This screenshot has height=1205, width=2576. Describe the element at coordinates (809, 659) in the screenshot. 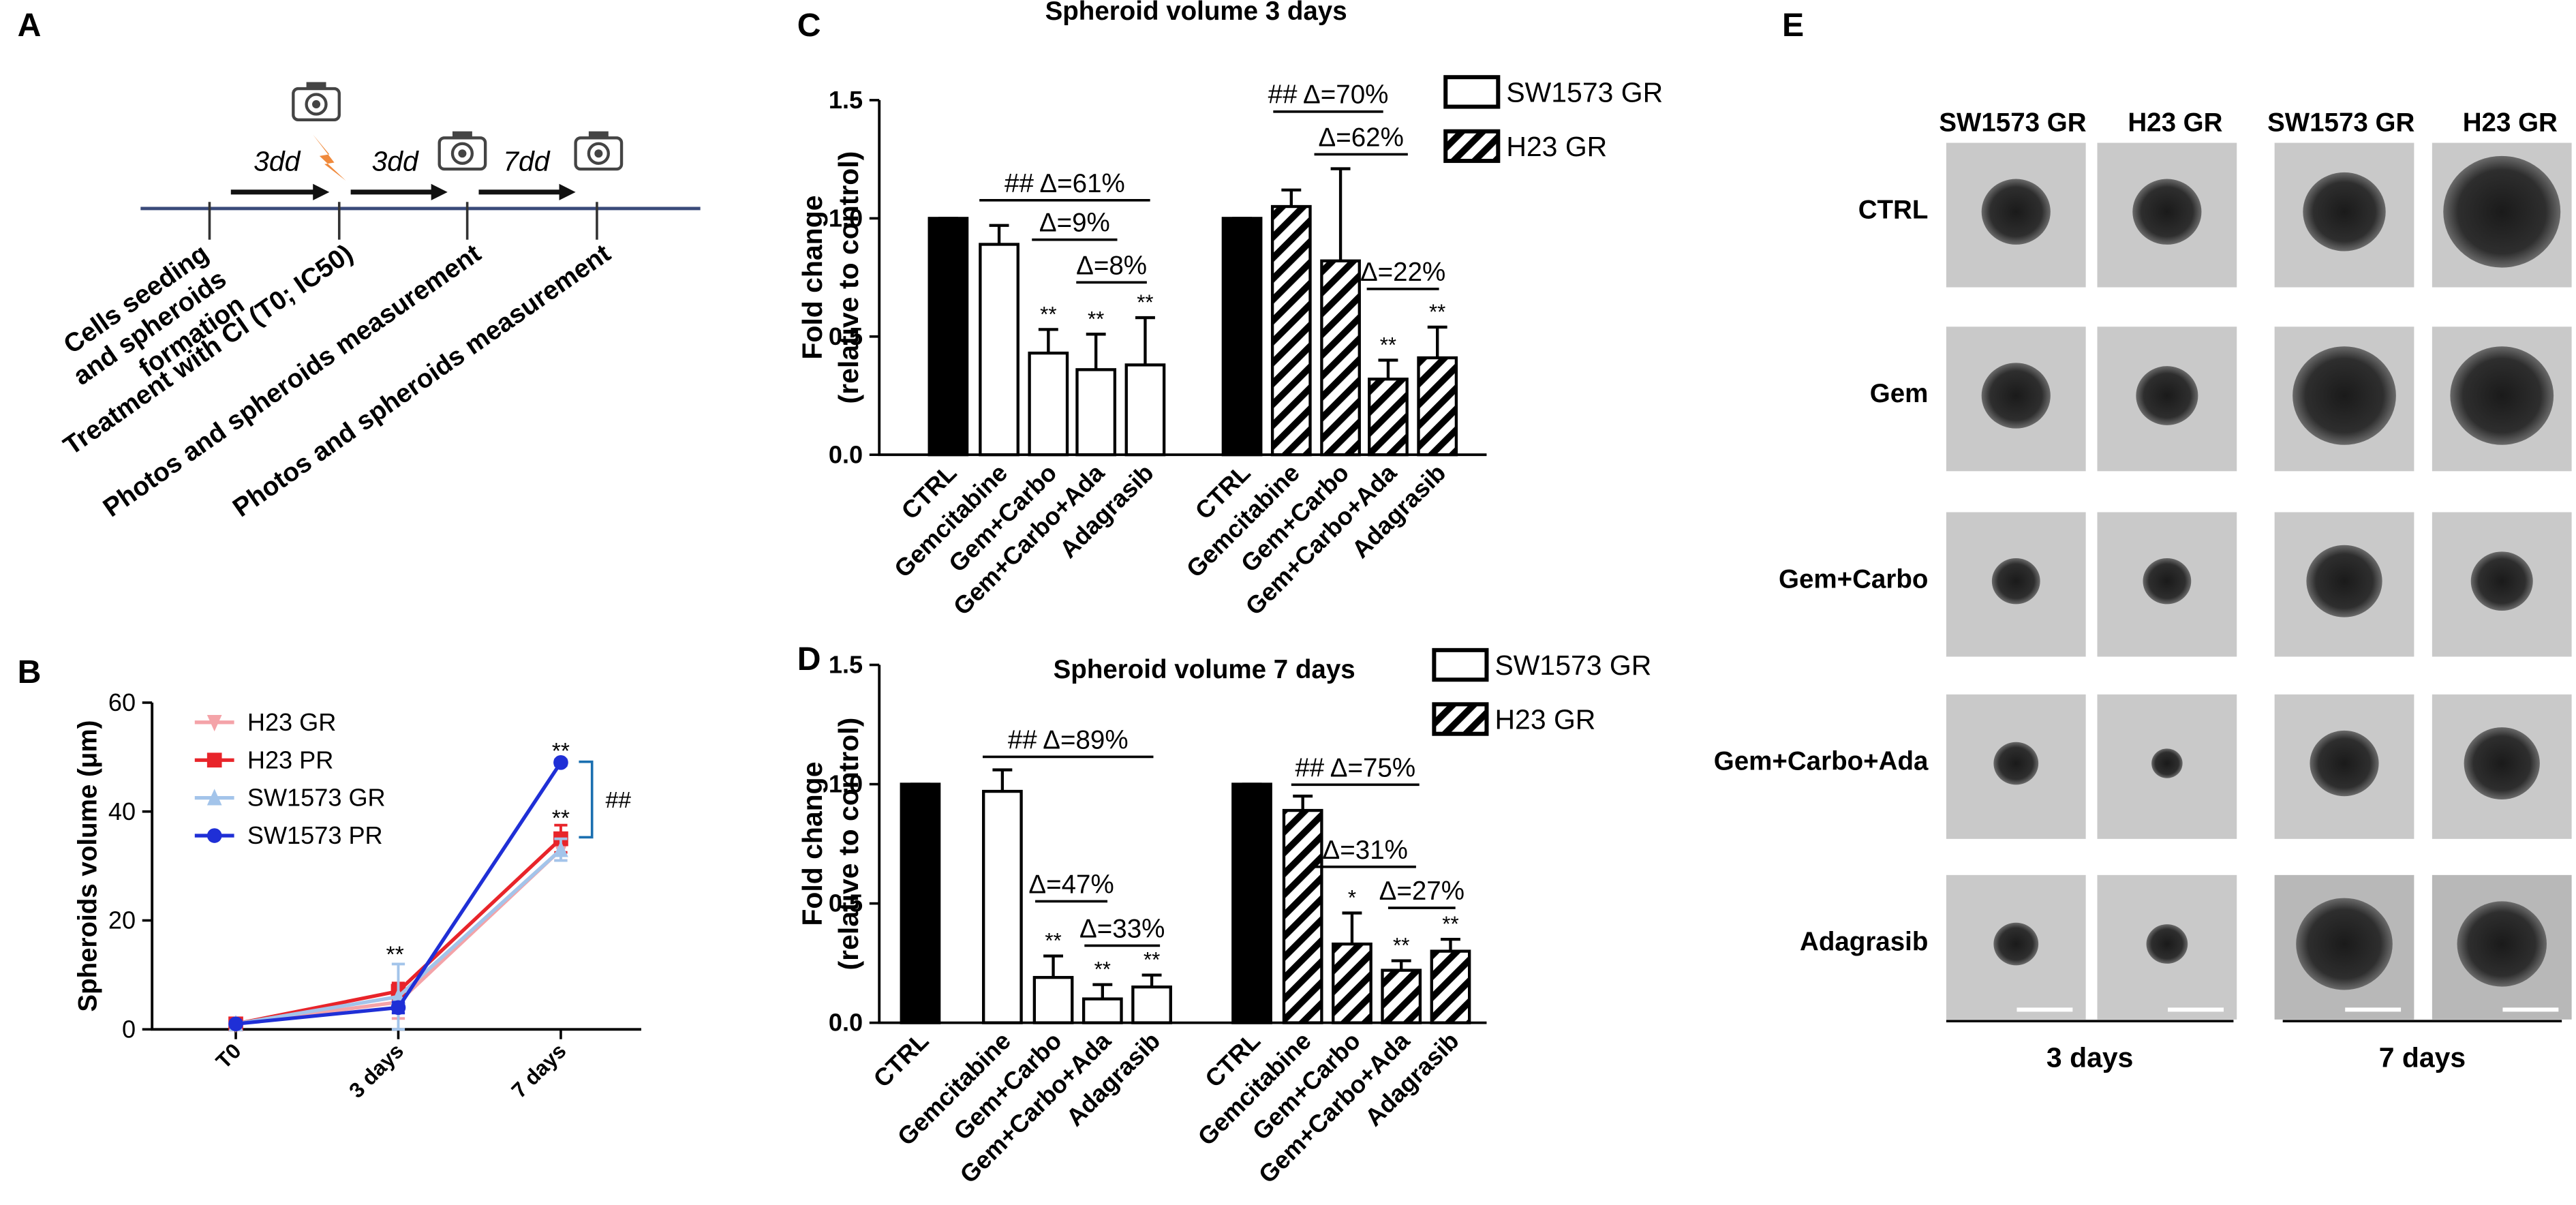

I see `panel-label: D` at that location.